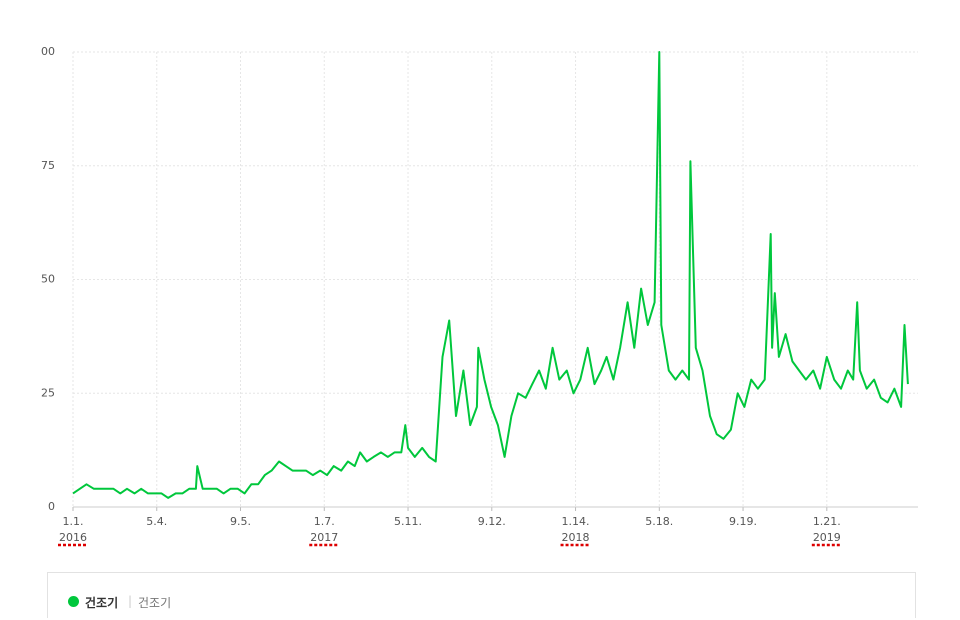 This screenshot has height=620, width=960. What do you see at coordinates (576, 521) in the screenshot?
I see `x-tick-label: 1.14.` at bounding box center [576, 521].